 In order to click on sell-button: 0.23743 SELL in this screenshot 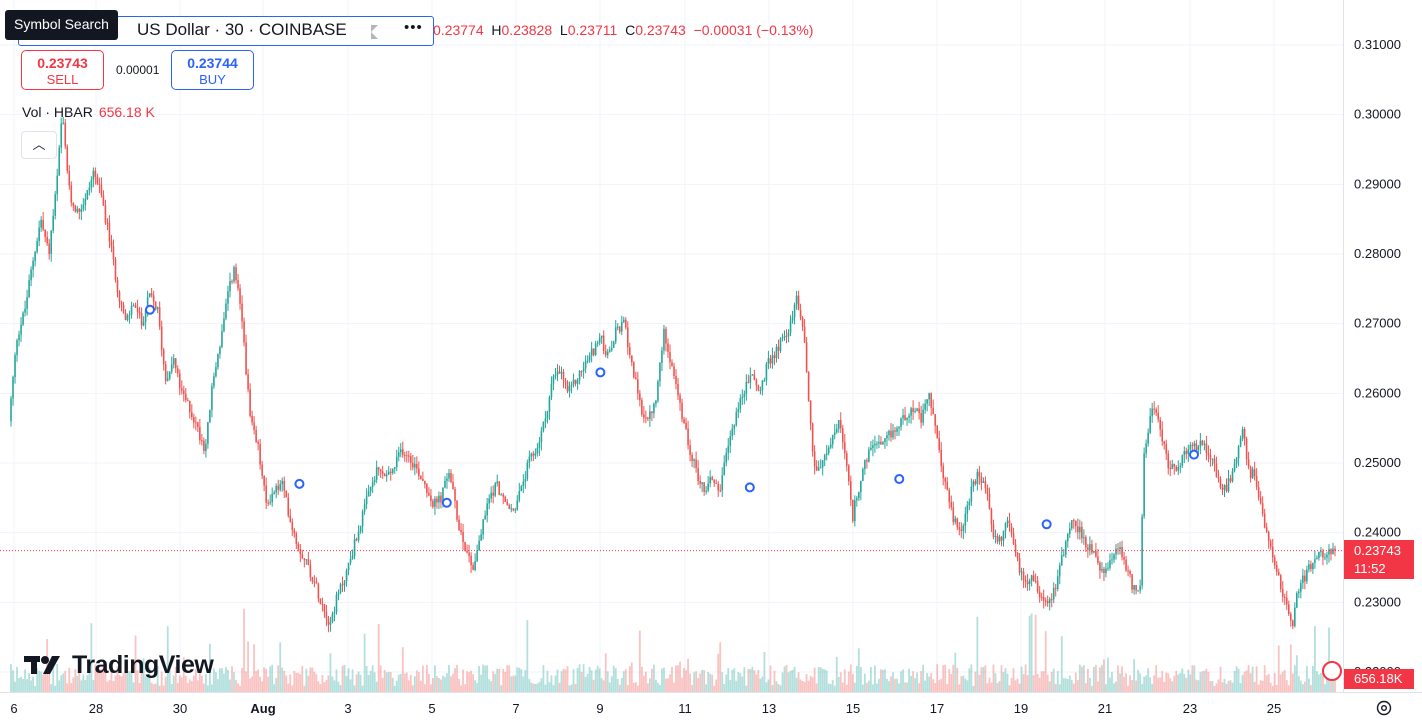, I will do `click(62, 70)`.